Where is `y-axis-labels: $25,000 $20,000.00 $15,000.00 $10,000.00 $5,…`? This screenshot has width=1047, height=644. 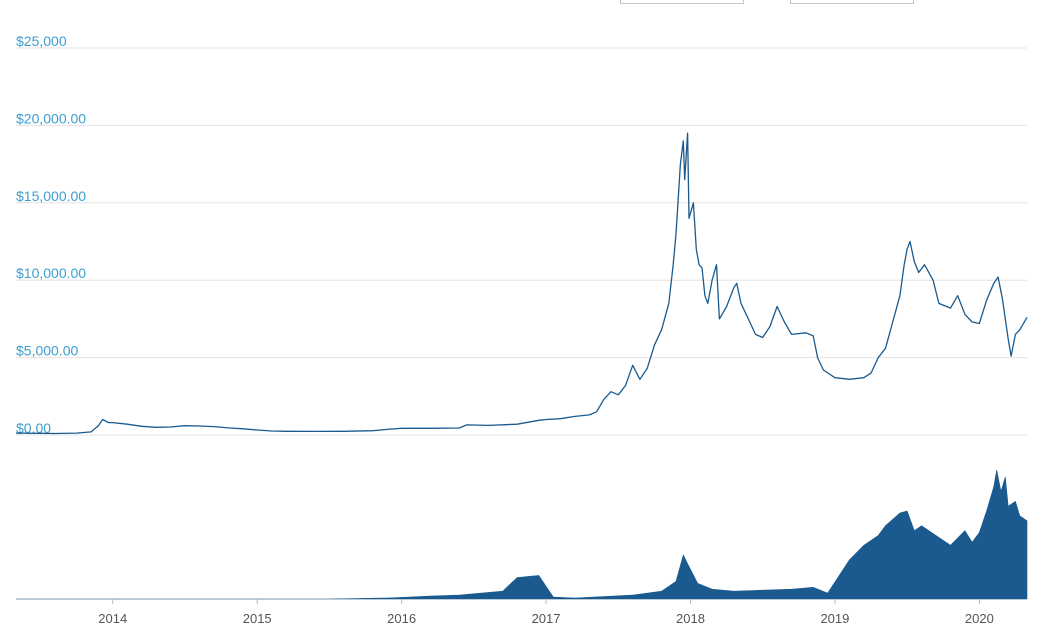
y-axis-labels: $25,000 $20,000.00 $15,000.00 $10,000.00 $5,… is located at coordinates (51, 234).